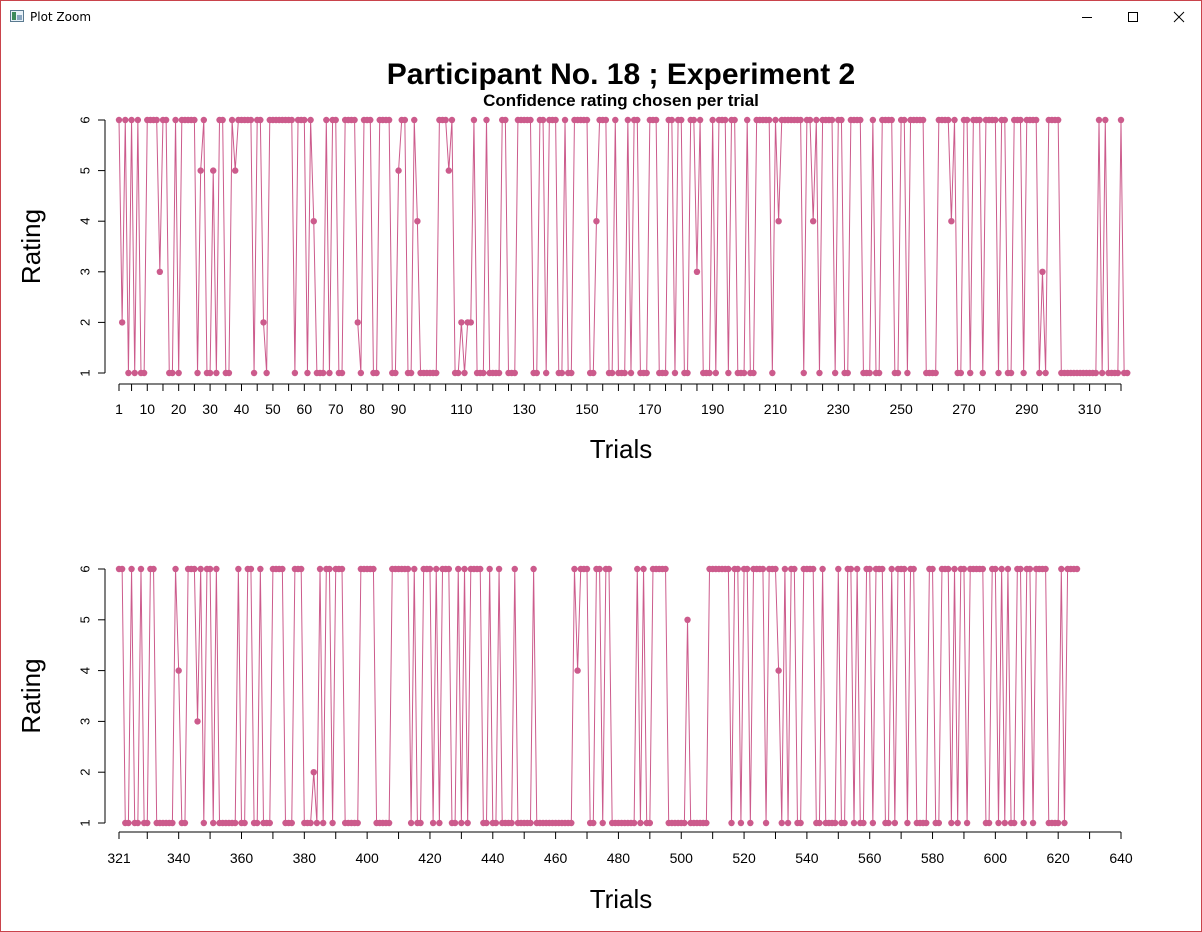 The height and width of the screenshot is (932, 1202). I want to click on x-tick-label: 520, so click(744, 858).